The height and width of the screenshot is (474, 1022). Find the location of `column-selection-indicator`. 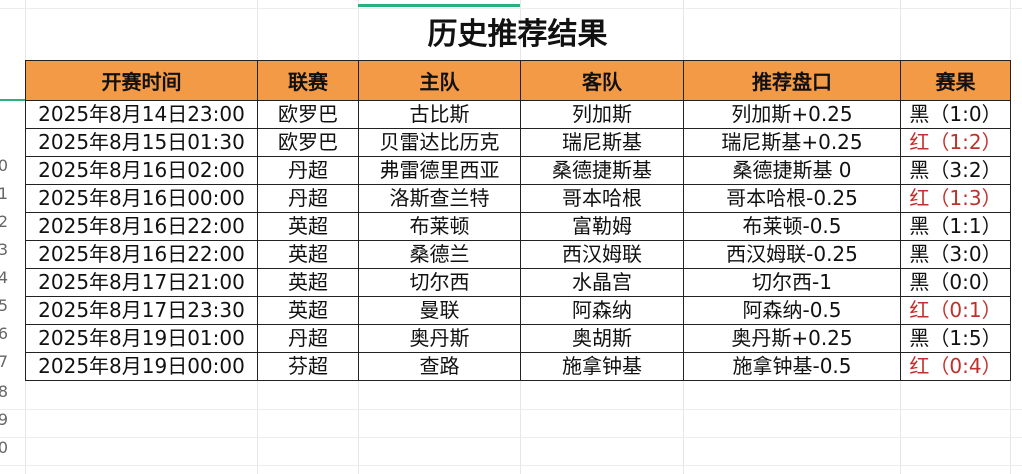

column-selection-indicator is located at coordinates (439, 5).